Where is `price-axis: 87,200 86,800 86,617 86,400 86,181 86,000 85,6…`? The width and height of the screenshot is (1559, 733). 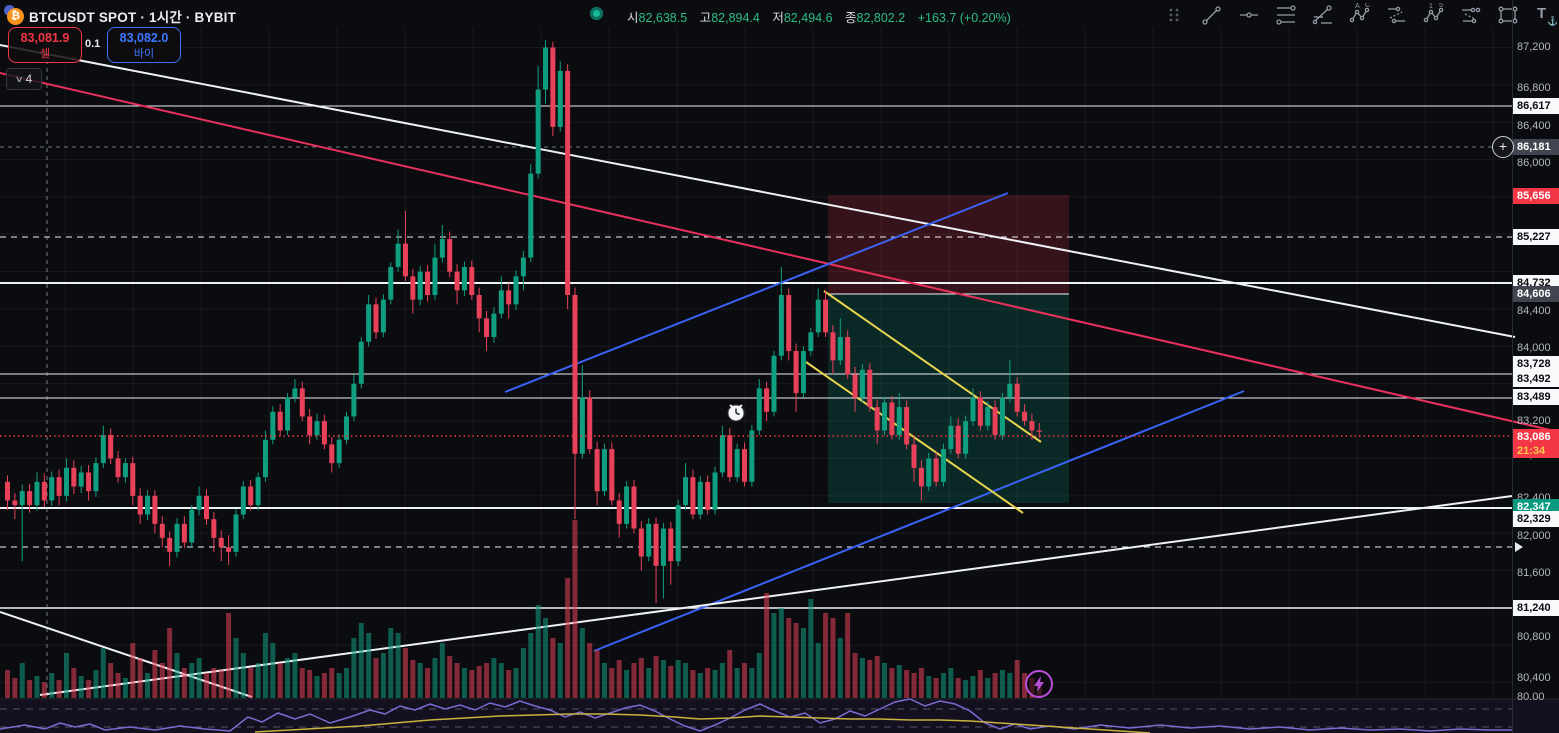
price-axis: 87,200 86,800 86,617 86,400 86,181 86,000 85,6… is located at coordinates (1535, 366).